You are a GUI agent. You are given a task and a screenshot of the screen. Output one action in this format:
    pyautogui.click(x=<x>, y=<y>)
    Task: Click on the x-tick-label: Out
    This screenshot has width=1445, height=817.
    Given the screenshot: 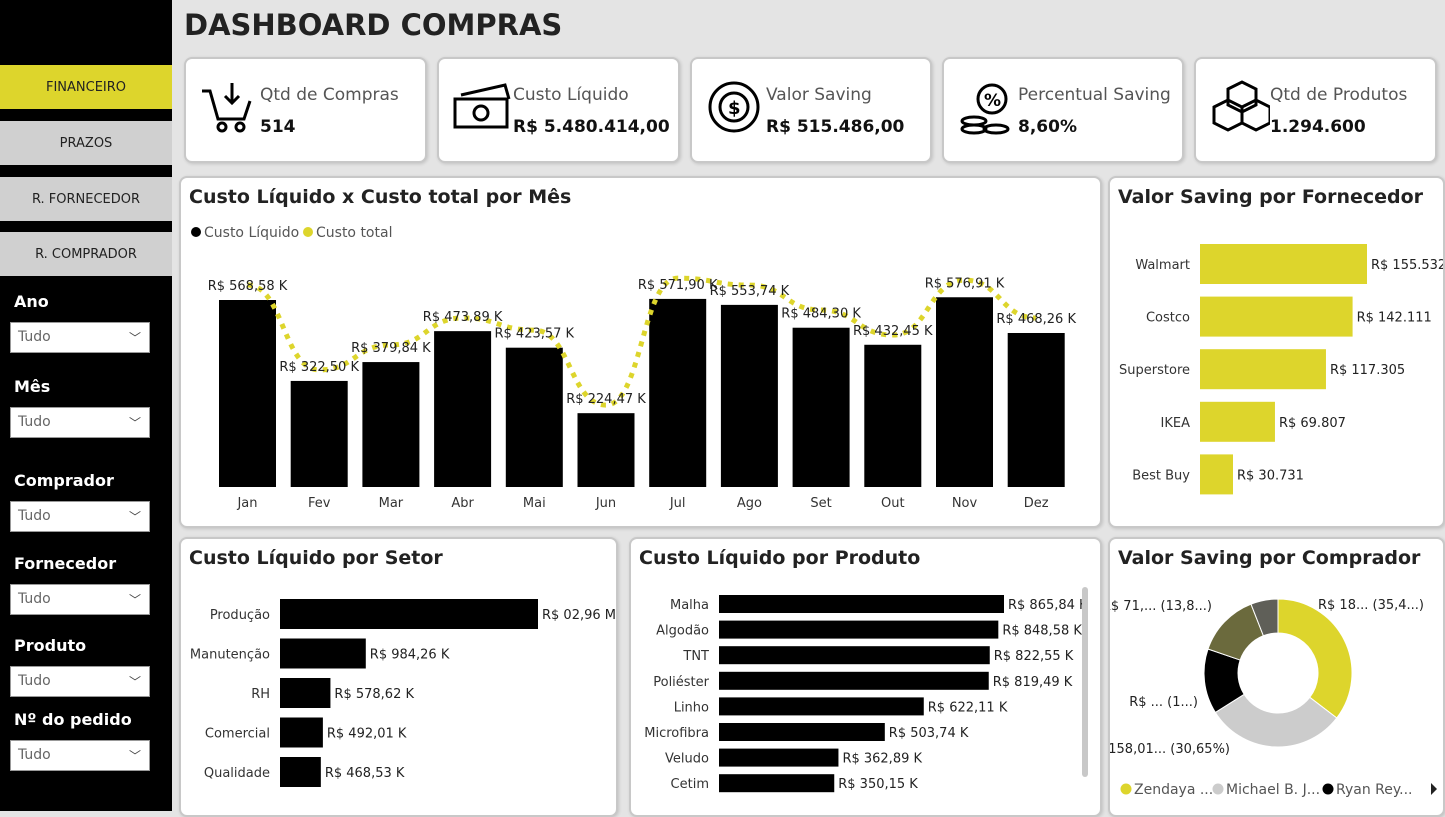 What is the action you would take?
    pyautogui.click(x=893, y=503)
    